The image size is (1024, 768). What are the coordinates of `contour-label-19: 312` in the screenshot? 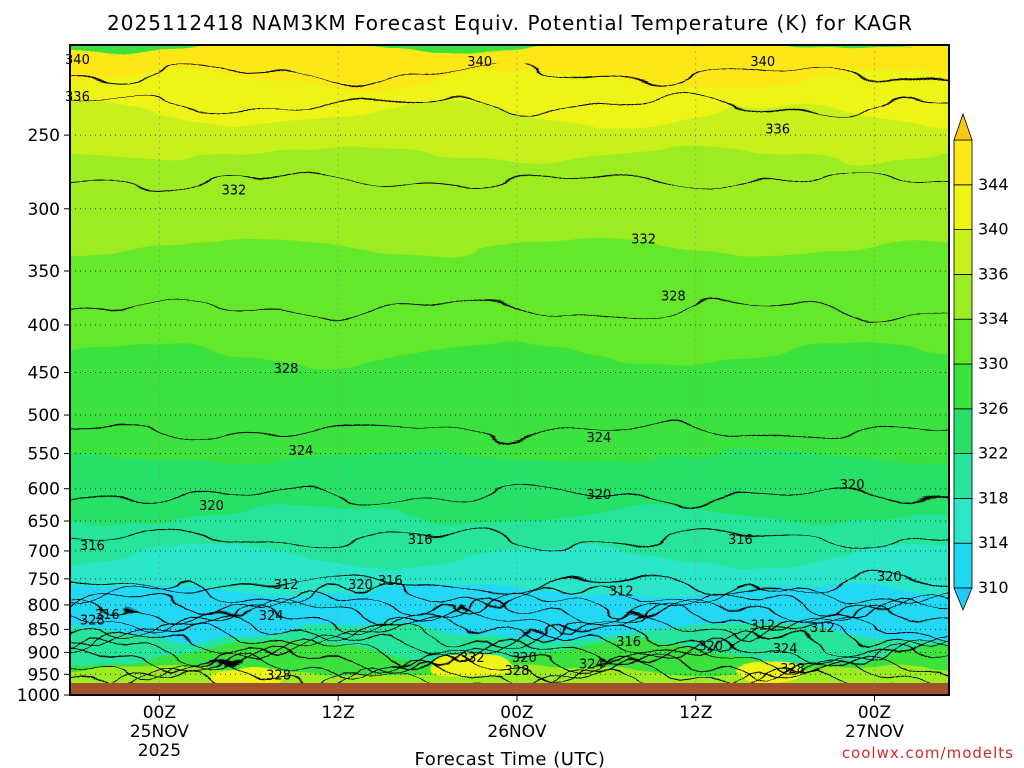 It's located at (762, 626).